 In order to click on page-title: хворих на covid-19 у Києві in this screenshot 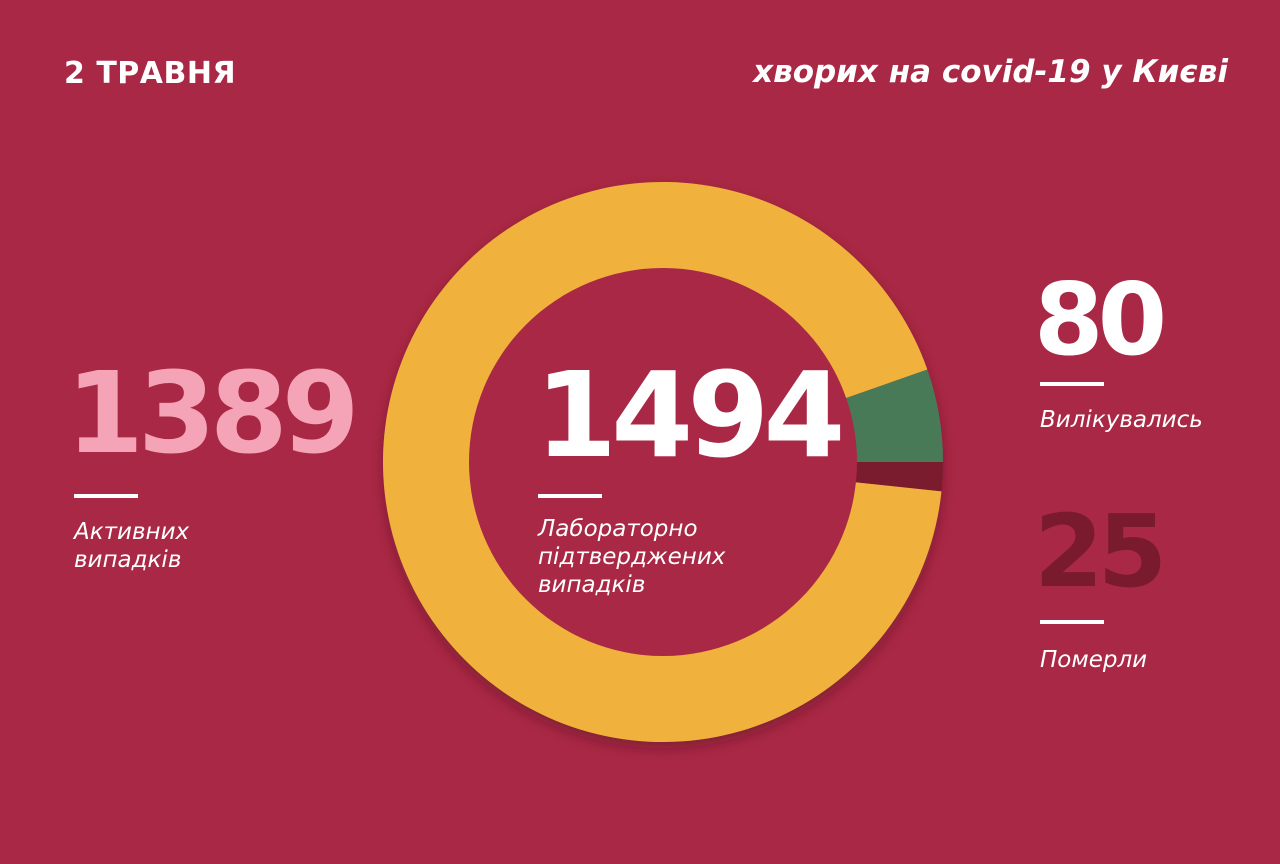, I will do `click(990, 72)`.